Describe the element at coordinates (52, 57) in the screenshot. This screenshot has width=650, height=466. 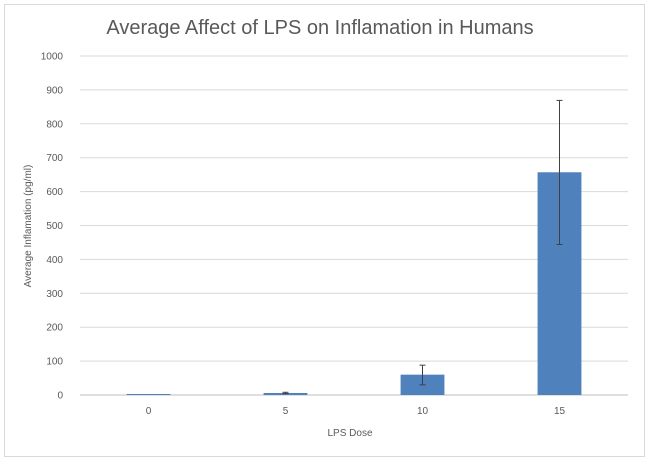
I see `y-tick-label: 1000` at that location.